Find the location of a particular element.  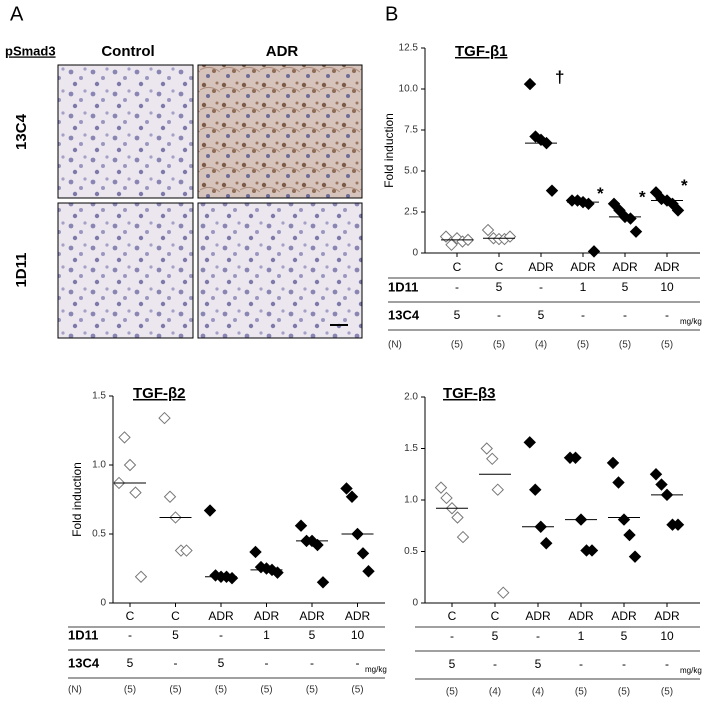

y-tick-label: 10.0 is located at coordinates (409, 89).